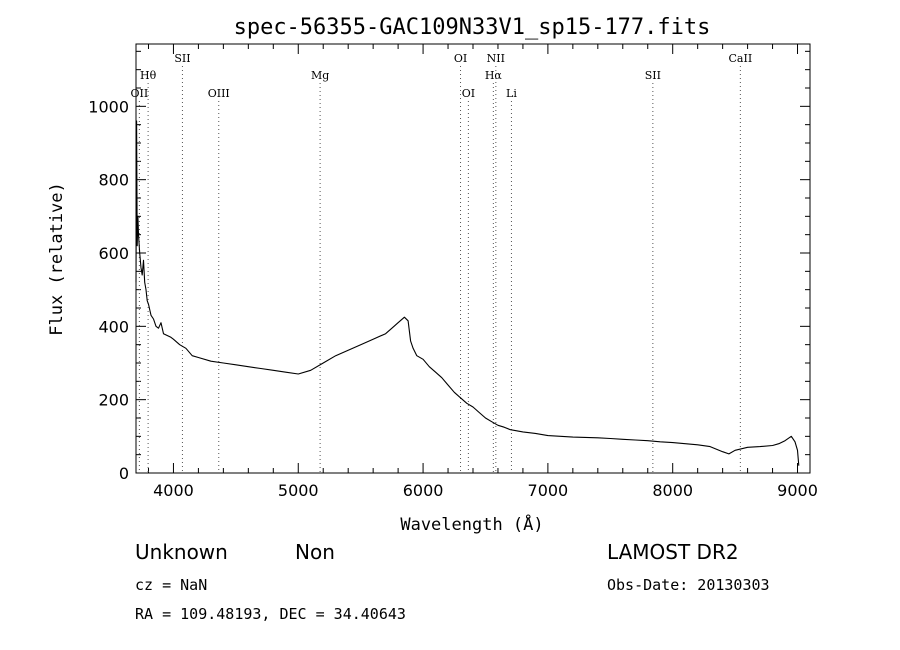  Describe the element at coordinates (124, 473) in the screenshot. I see `y-tick-label: 0` at that location.